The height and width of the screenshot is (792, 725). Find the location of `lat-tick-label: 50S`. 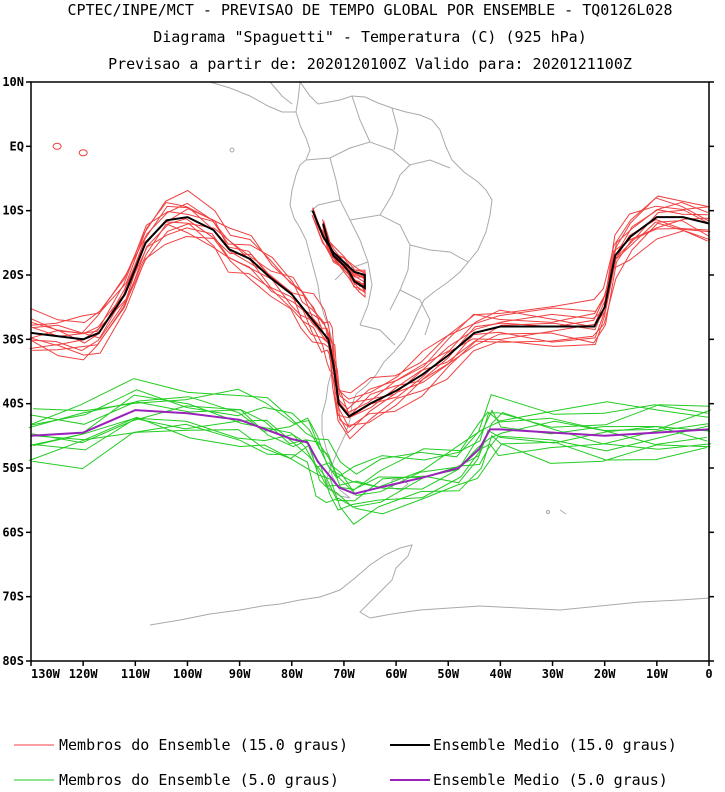

lat-tick-label: 50S is located at coordinates (13, 468).